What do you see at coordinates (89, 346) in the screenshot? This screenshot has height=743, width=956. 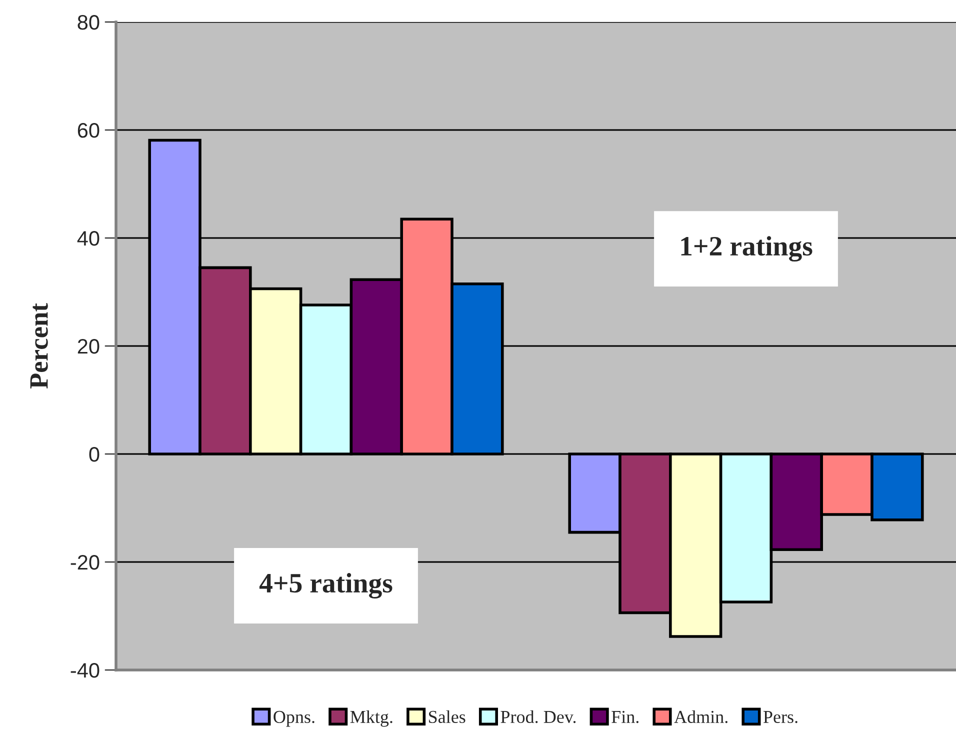 I see `y-tick-label: 20` at bounding box center [89, 346].